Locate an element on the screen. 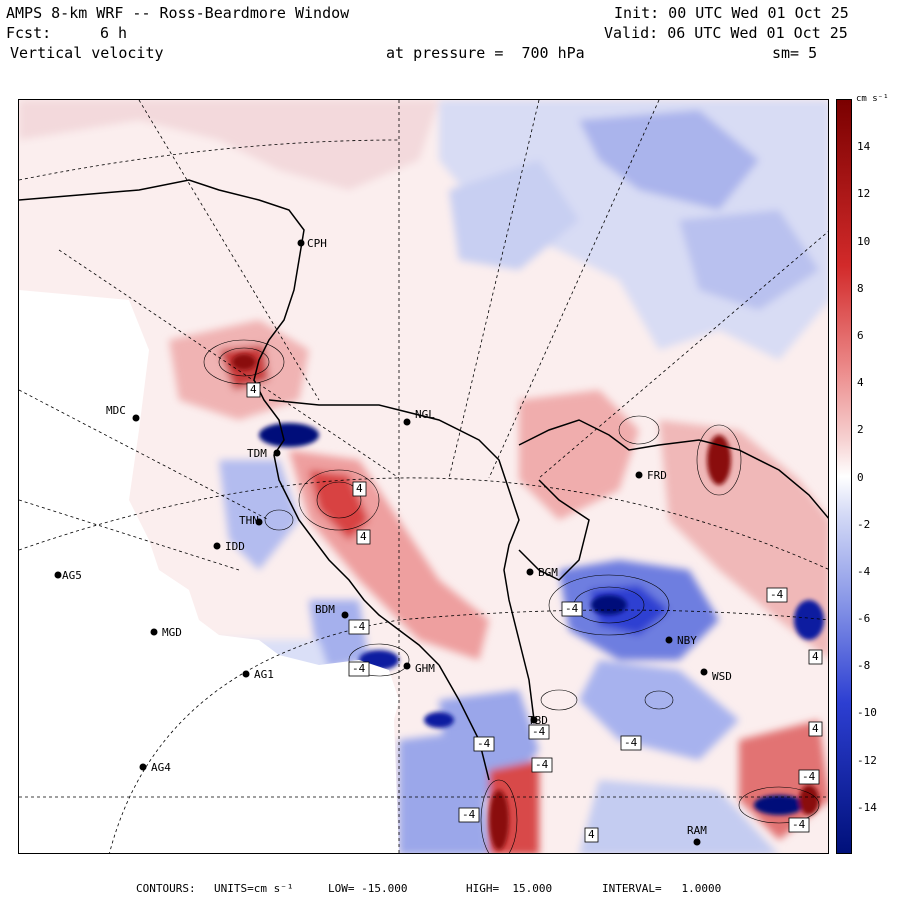 The image size is (900, 900). station-bgm: BGM is located at coordinates (542, 572).